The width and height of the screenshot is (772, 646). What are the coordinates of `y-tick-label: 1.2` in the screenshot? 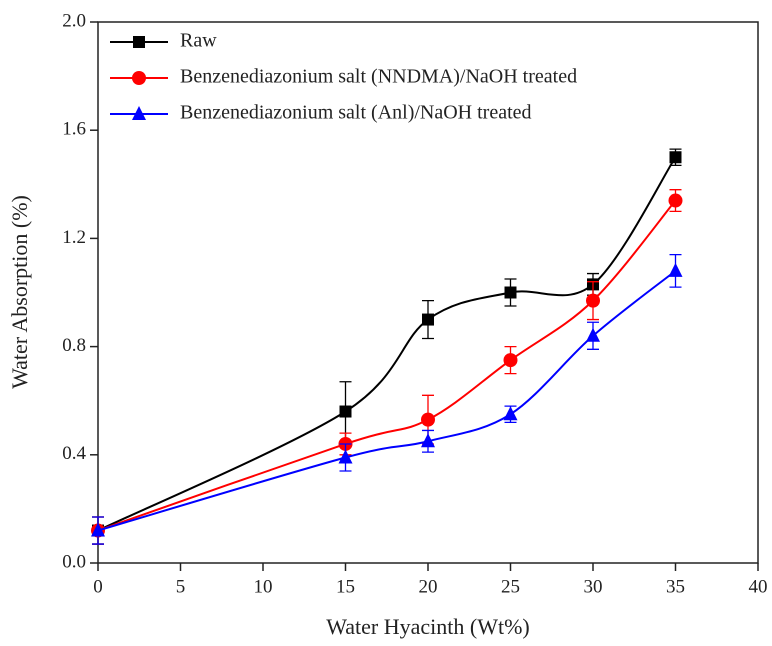 It's located at (74, 237).